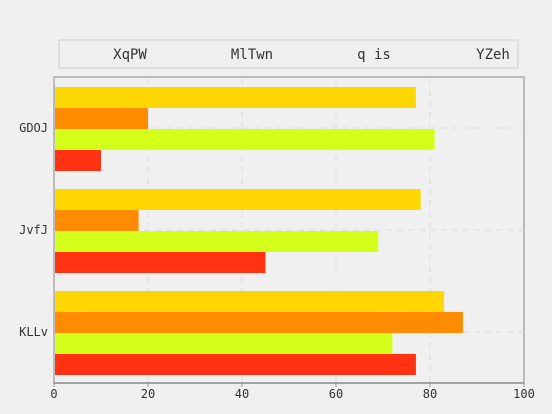 This screenshot has width=552, height=414. What do you see at coordinates (292, 392) in the screenshot?
I see `x-axis-ticks: 0 20 40 60 80 100` at bounding box center [292, 392].